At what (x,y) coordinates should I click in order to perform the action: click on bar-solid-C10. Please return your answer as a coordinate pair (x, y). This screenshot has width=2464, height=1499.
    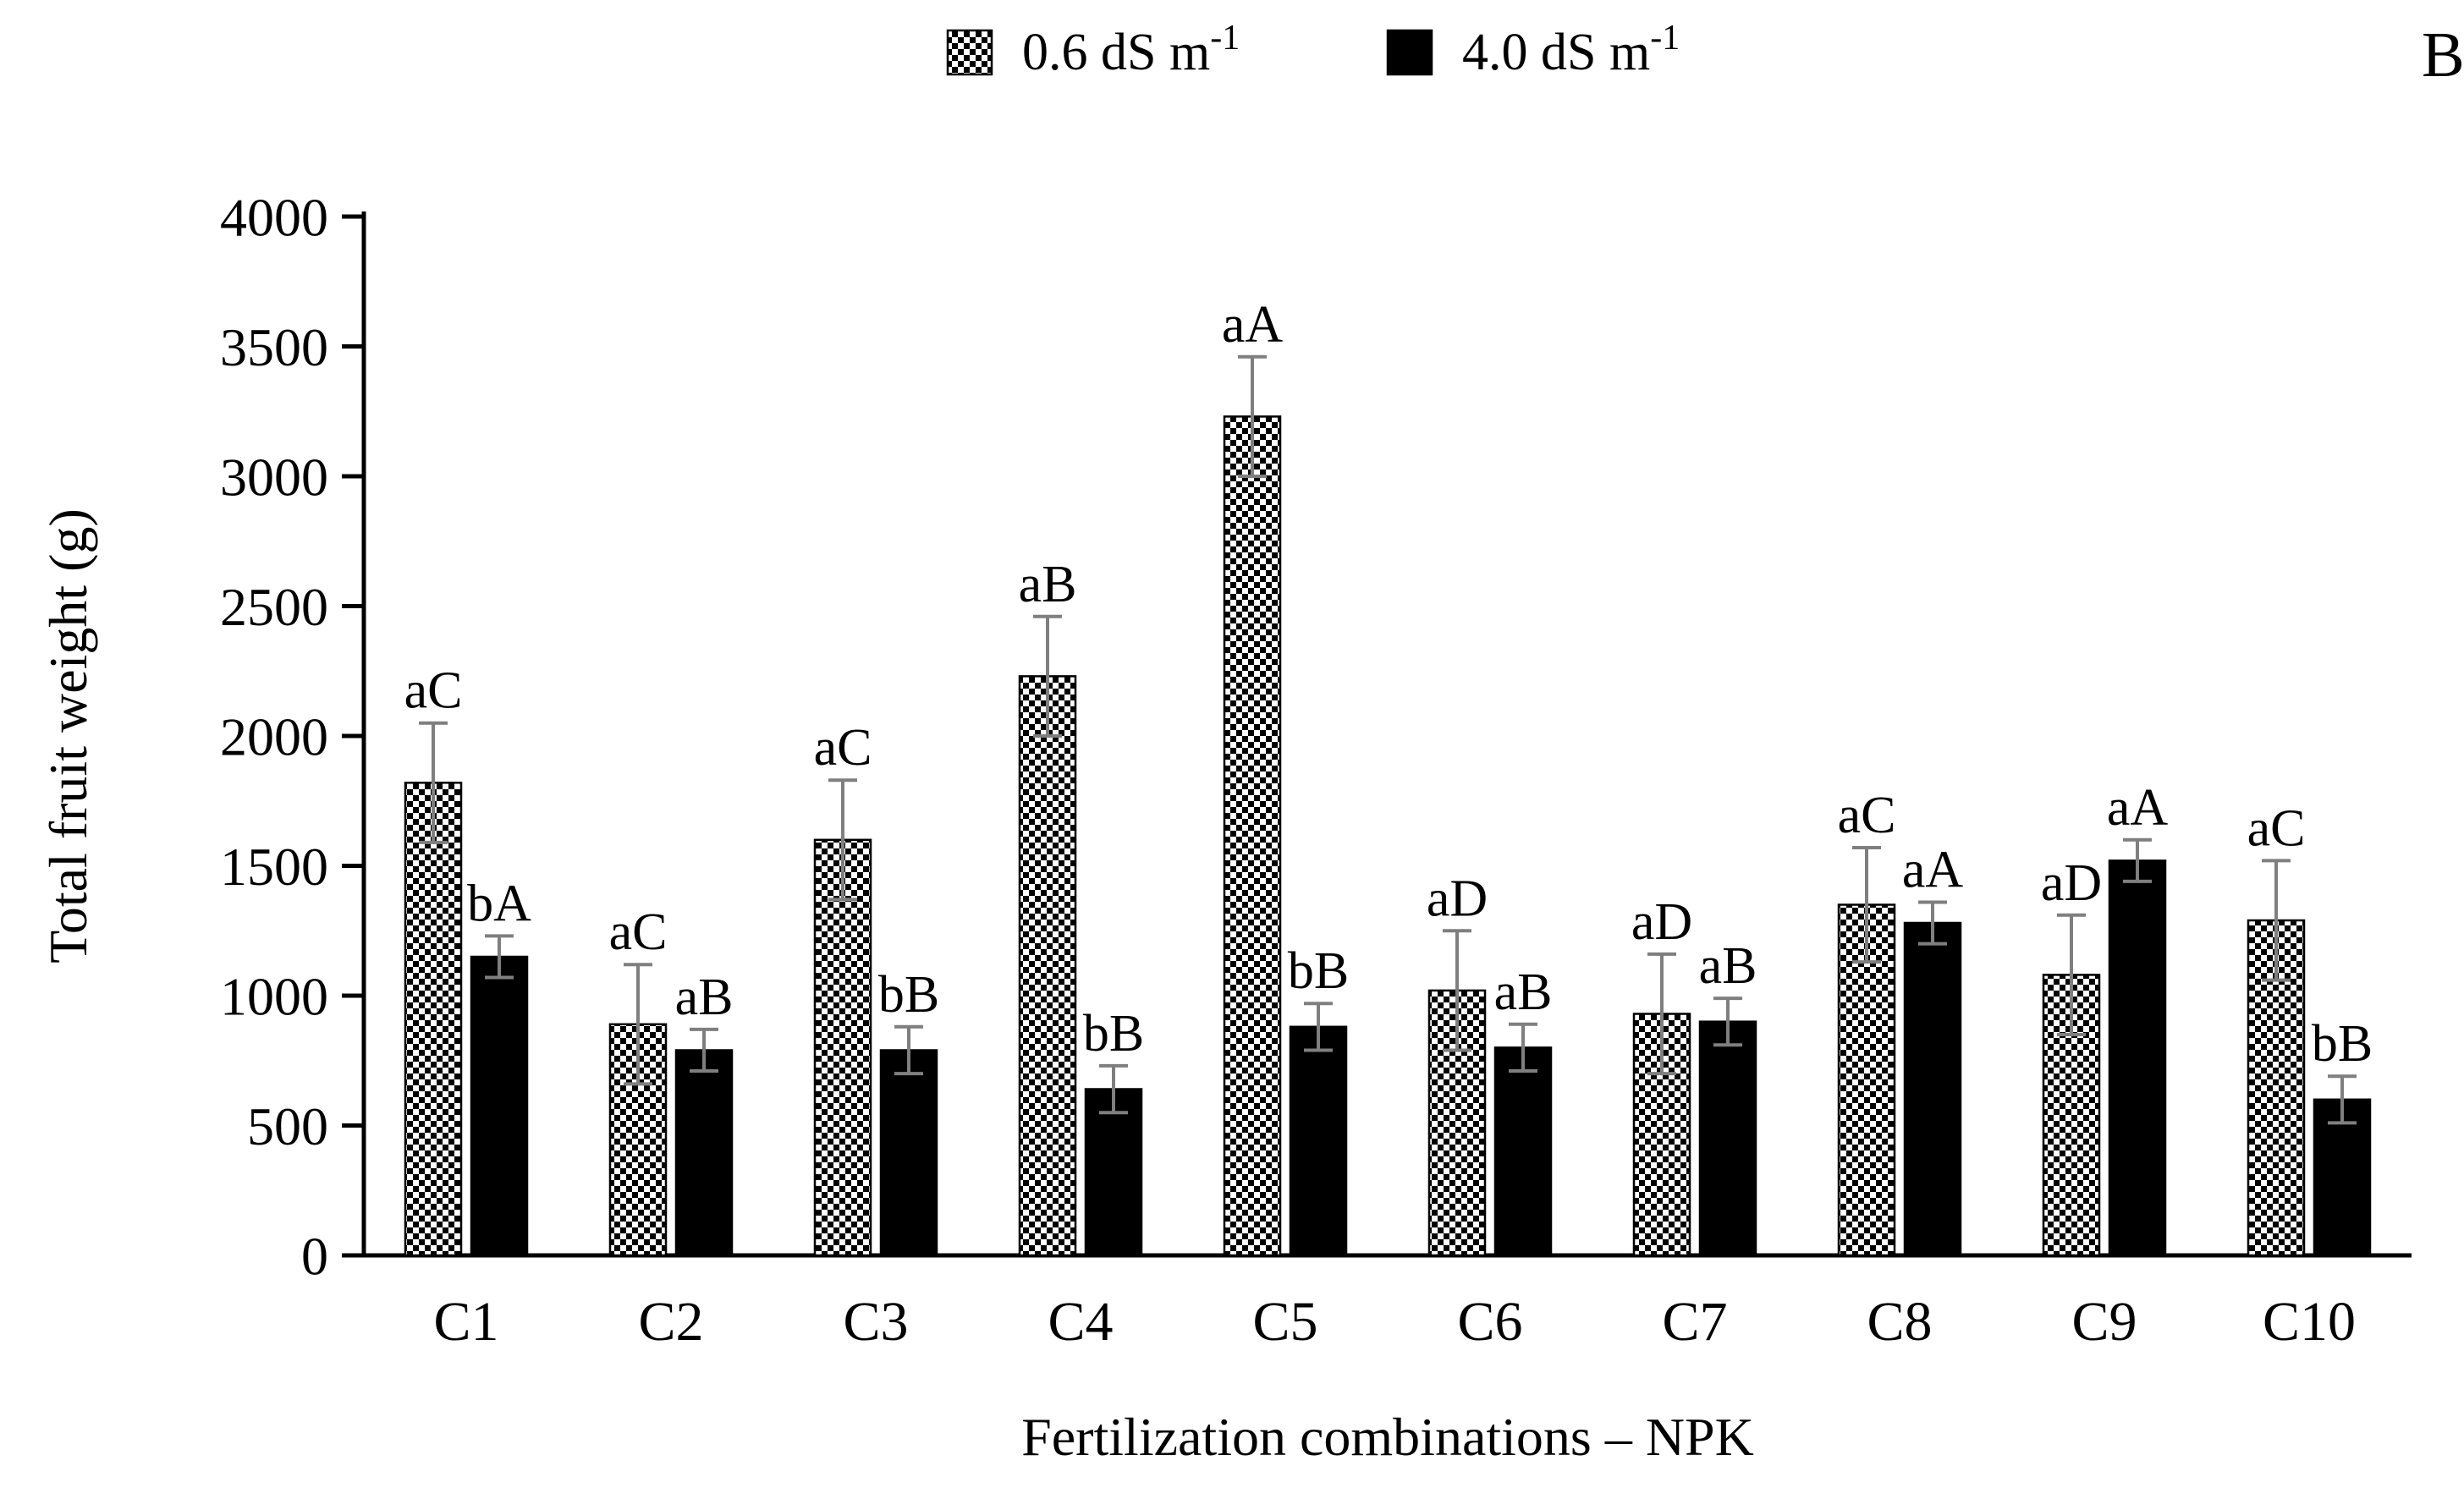
    Looking at the image, I should click on (2342, 1177).